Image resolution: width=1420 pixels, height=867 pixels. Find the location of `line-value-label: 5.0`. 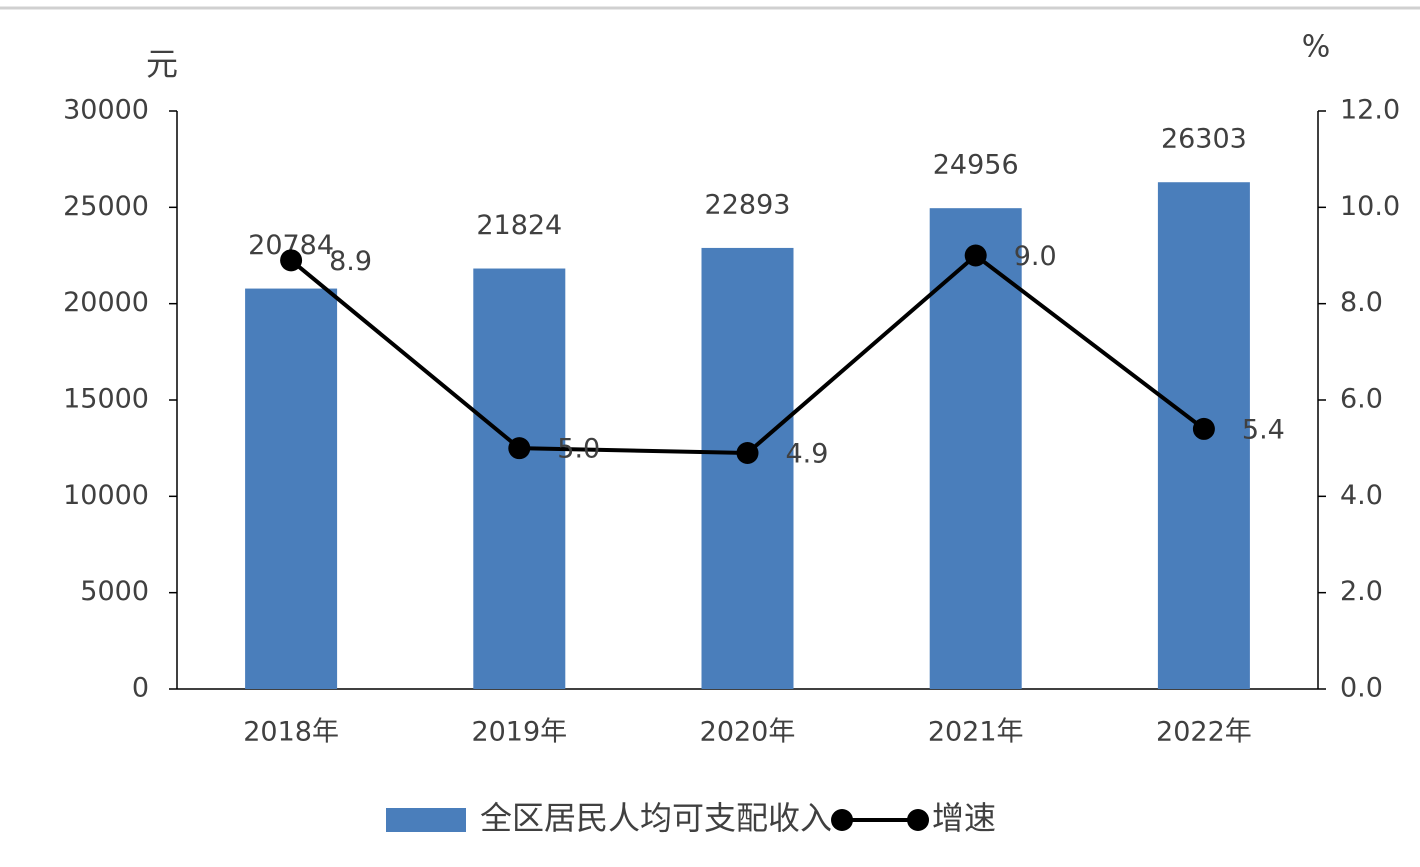

line-value-label: 5.0 is located at coordinates (578, 449).